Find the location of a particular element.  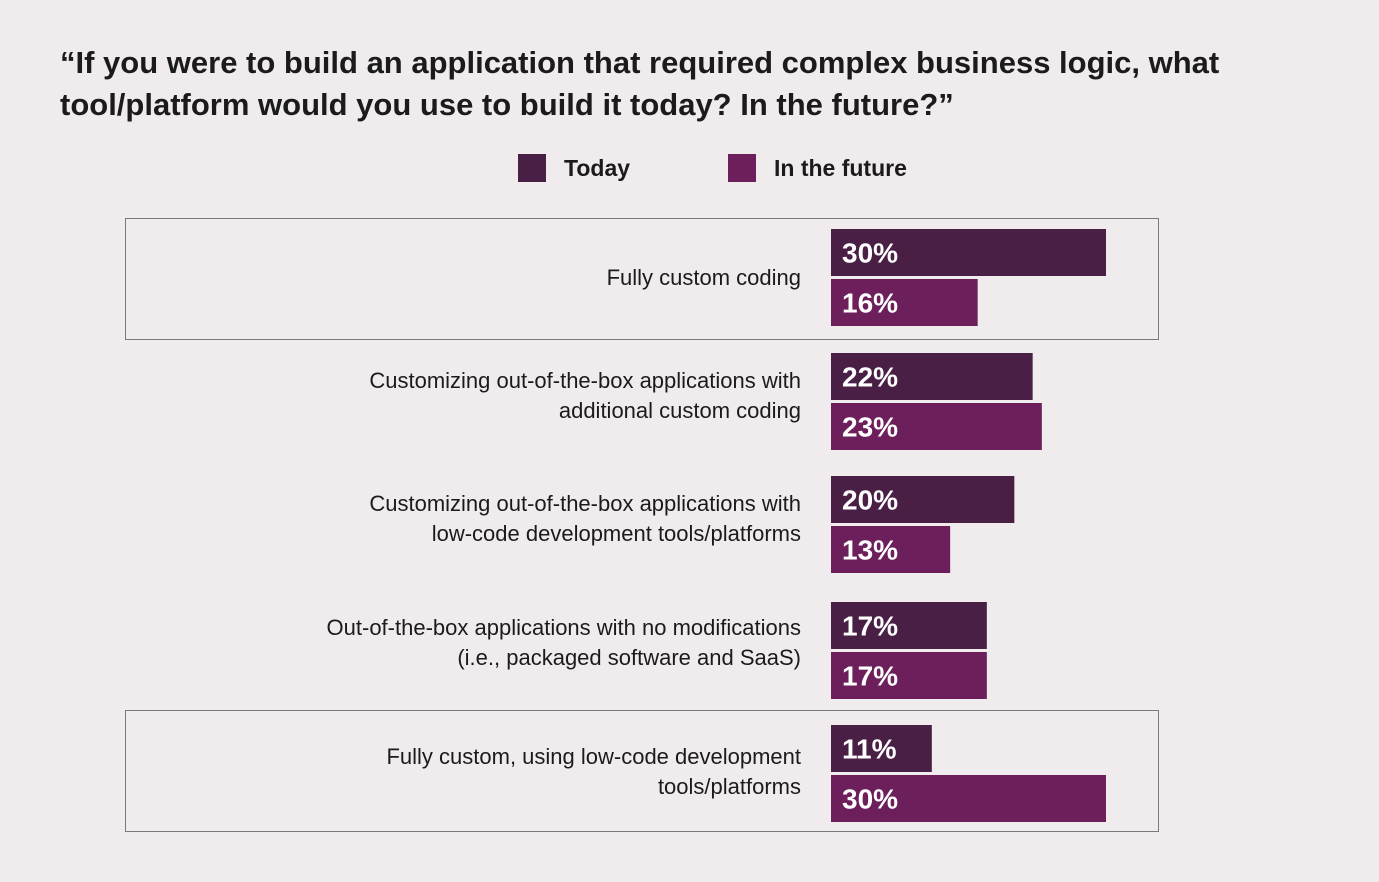

category-label-line: tools/platforms is located at coordinates (729, 786).